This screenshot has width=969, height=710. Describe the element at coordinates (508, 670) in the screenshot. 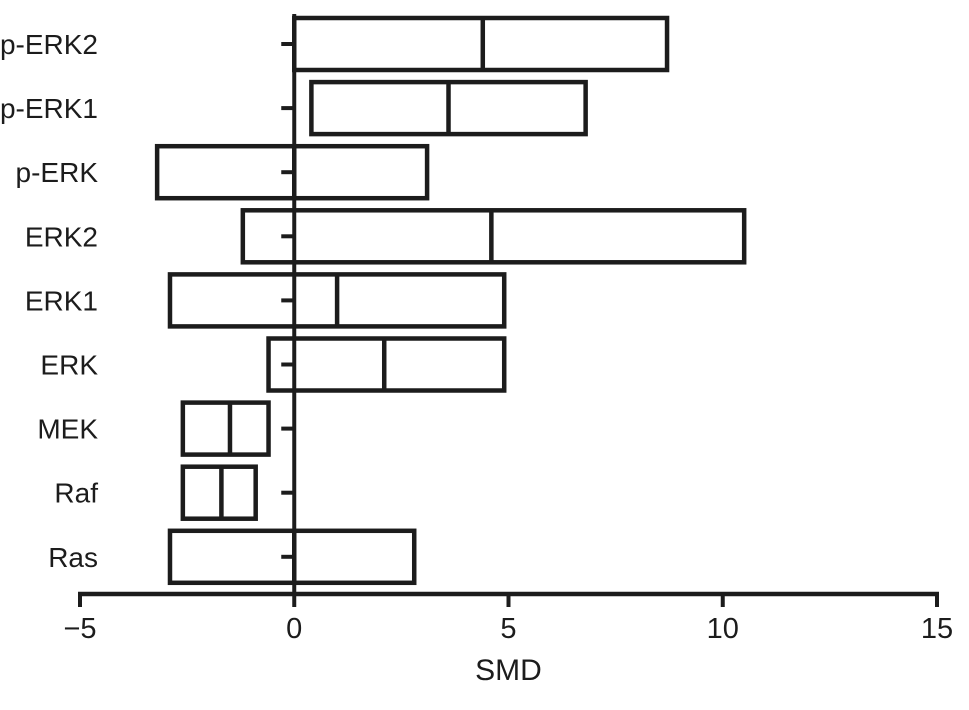

I see `x-axis-title: SMD` at that location.